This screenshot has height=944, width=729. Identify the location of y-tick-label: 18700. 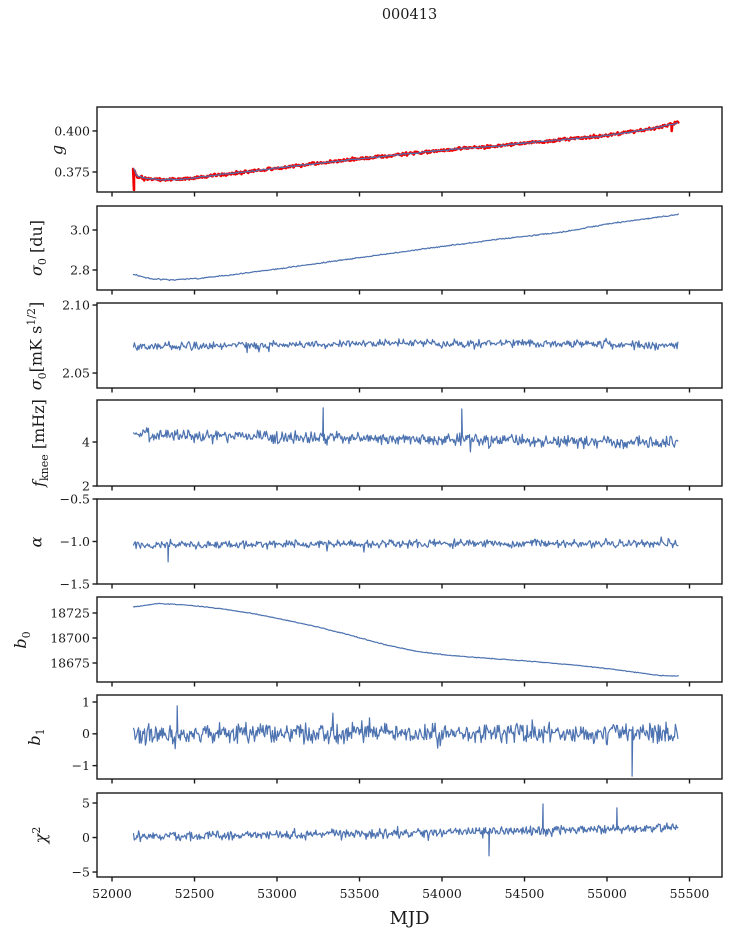
(70, 637).